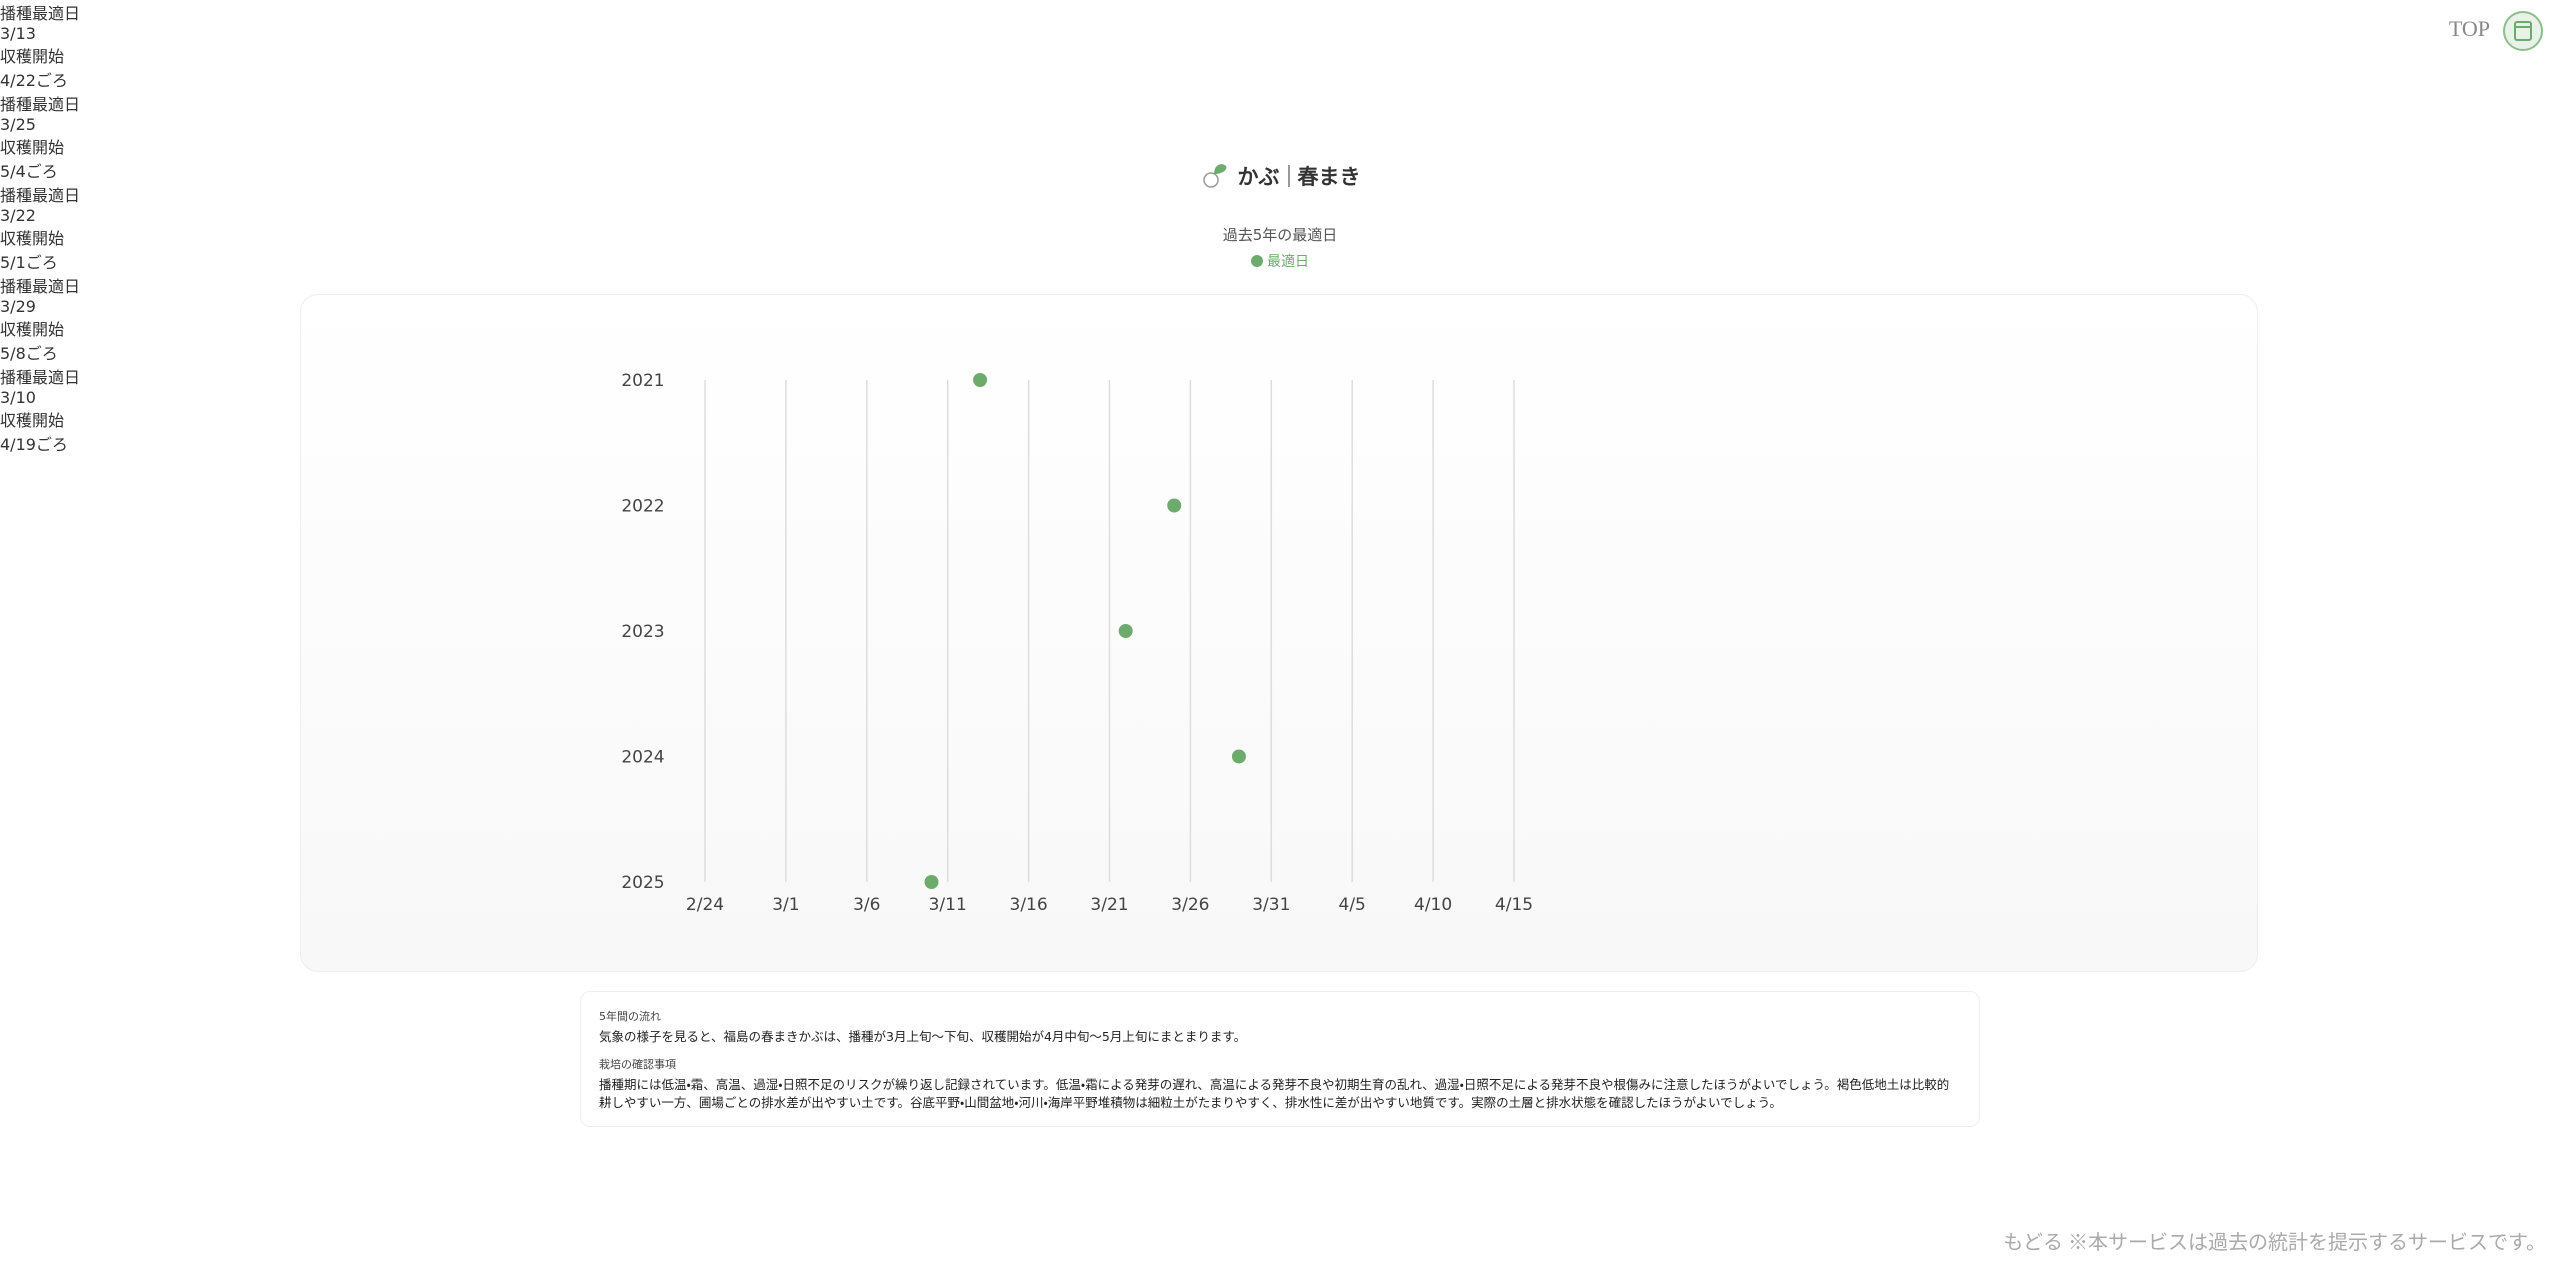 The image size is (2560, 1271). I want to click on y-tick-label: 2021, so click(642, 381).